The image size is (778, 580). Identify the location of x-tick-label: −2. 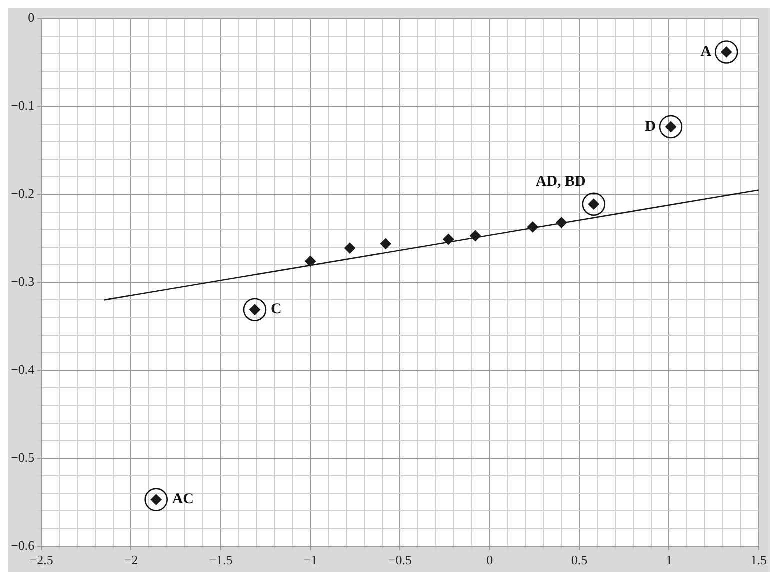
(131, 560).